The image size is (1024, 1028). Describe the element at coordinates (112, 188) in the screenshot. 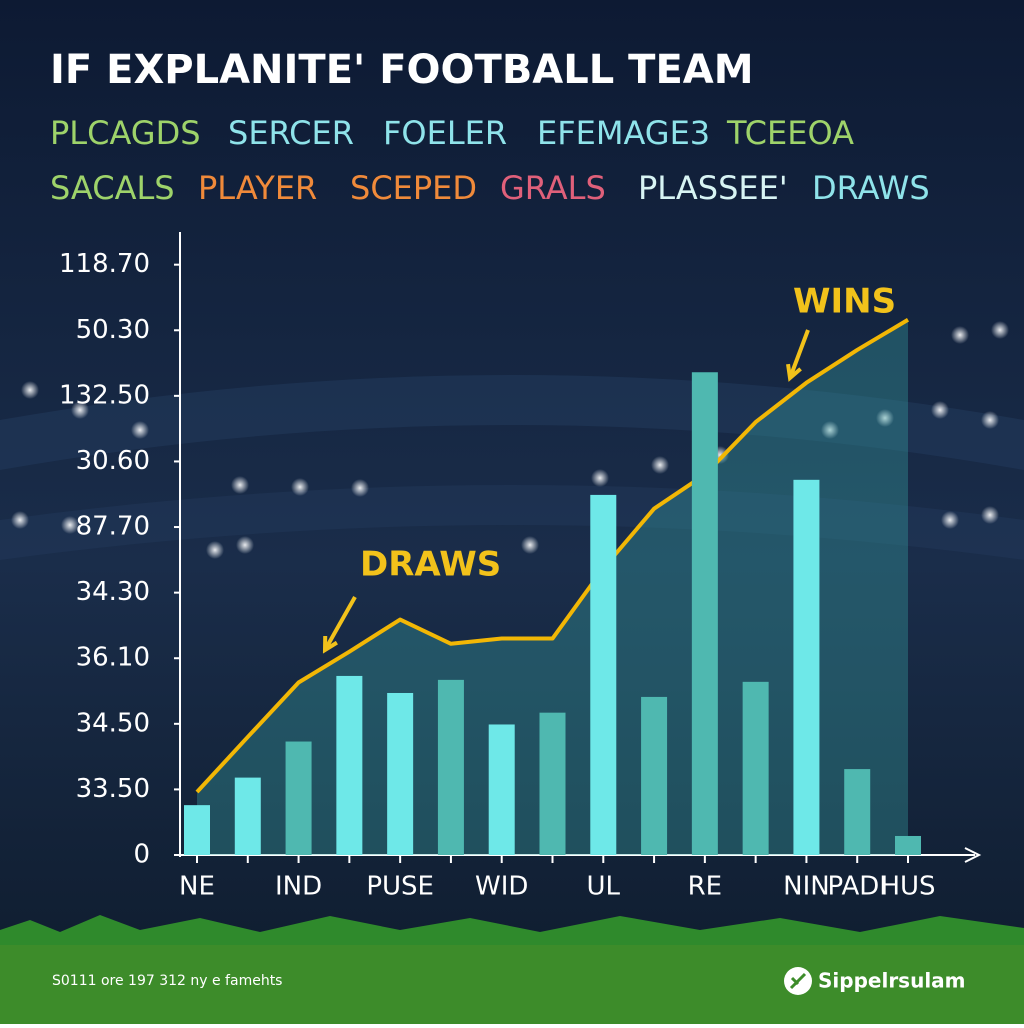

I see `header-label: SACALS` at that location.